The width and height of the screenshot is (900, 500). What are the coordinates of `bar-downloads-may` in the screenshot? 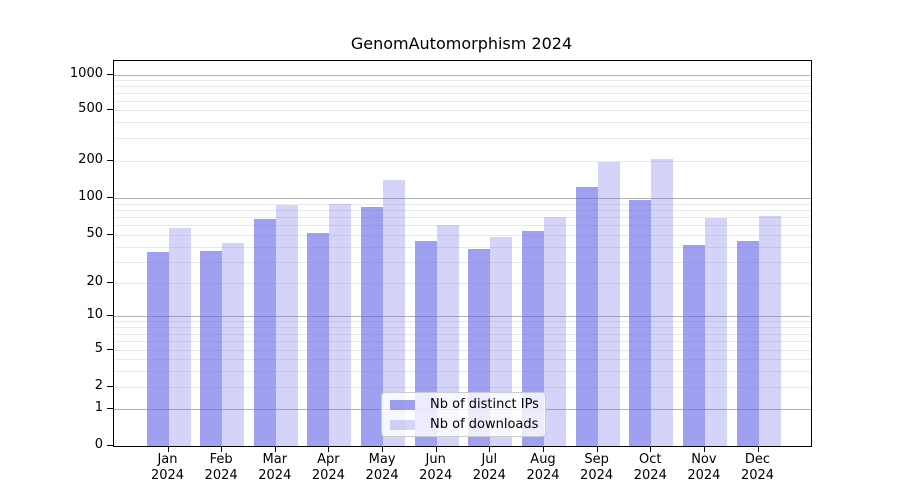 It's located at (394, 313).